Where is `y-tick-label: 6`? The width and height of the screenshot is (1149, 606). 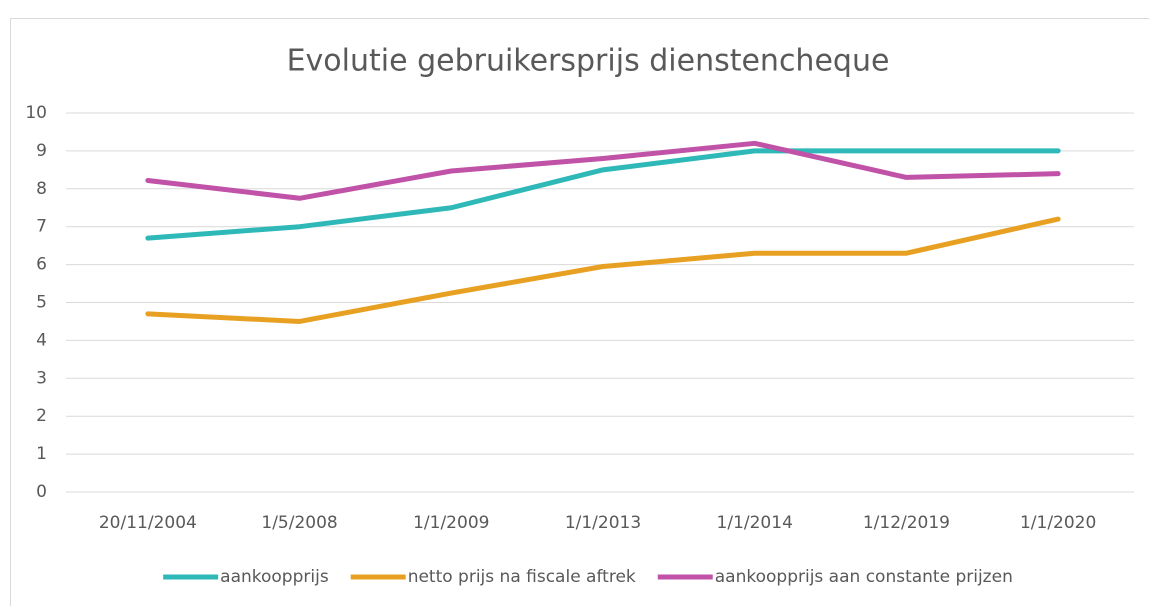 y-tick-label: 6 is located at coordinates (41, 265).